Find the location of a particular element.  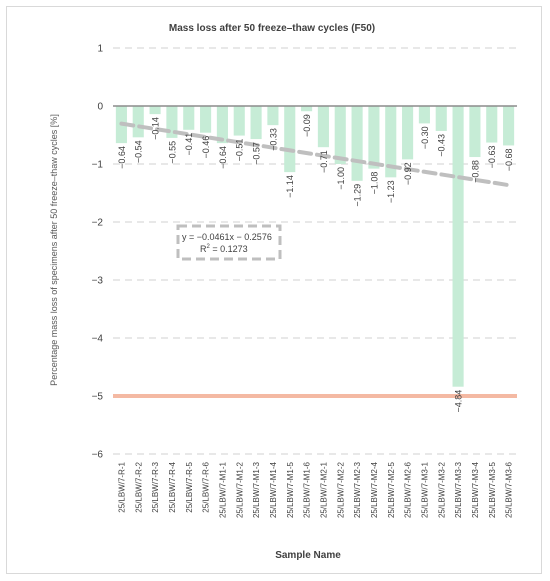

data-label: −0.92 is located at coordinates (408, 173).